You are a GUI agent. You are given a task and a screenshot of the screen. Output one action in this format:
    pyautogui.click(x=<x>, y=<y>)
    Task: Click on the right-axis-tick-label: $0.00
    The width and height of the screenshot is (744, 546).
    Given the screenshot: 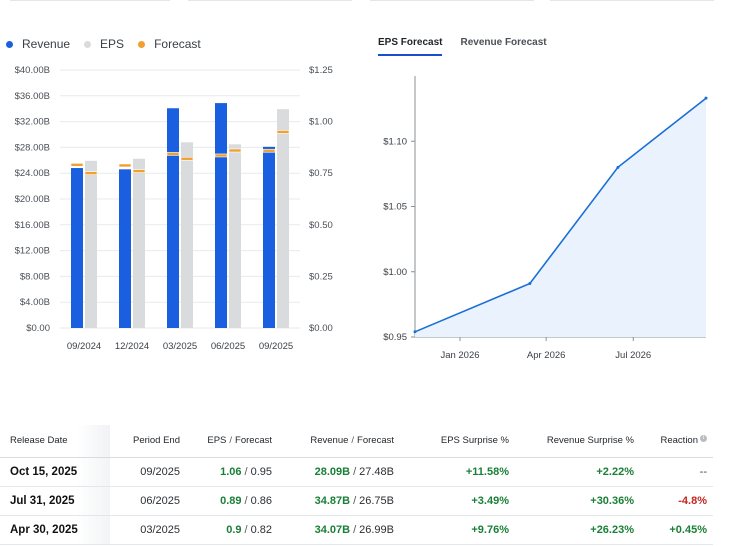 What is the action you would take?
    pyautogui.click(x=321, y=328)
    